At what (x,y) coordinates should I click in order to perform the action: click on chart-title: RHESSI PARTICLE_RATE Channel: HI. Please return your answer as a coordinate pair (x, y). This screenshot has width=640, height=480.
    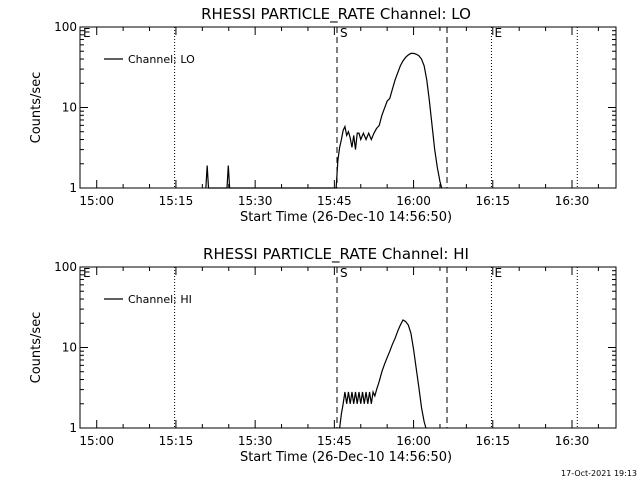
    Looking at the image, I should click on (336, 254).